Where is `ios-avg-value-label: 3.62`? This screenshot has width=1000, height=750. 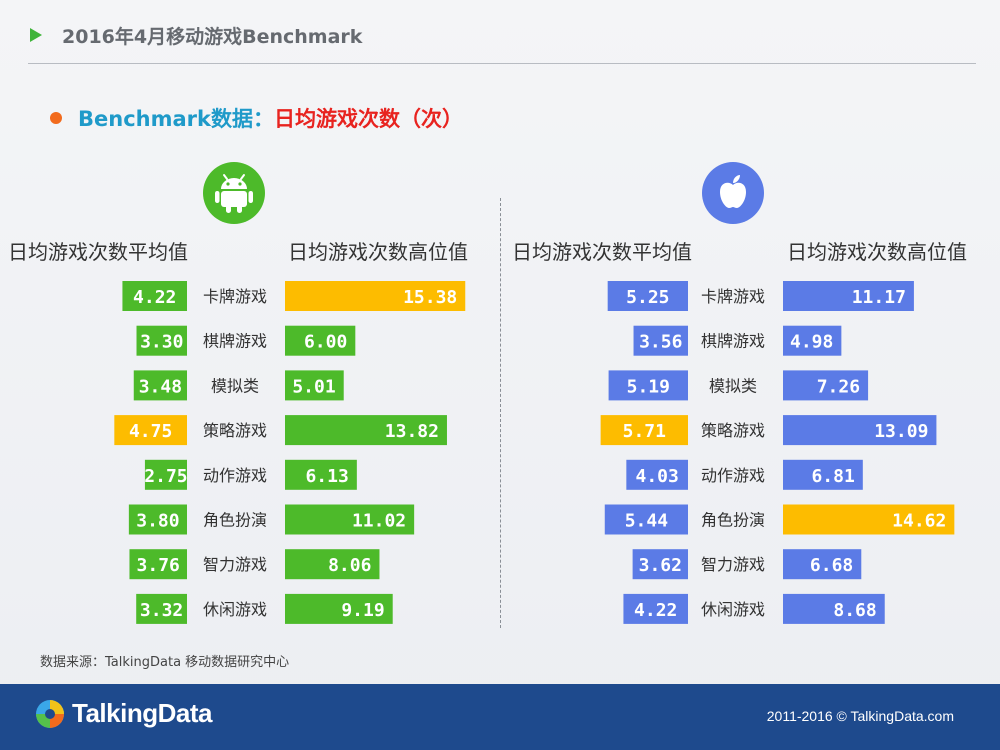
ios-avg-value-label: 3.62 is located at coordinates (660, 565).